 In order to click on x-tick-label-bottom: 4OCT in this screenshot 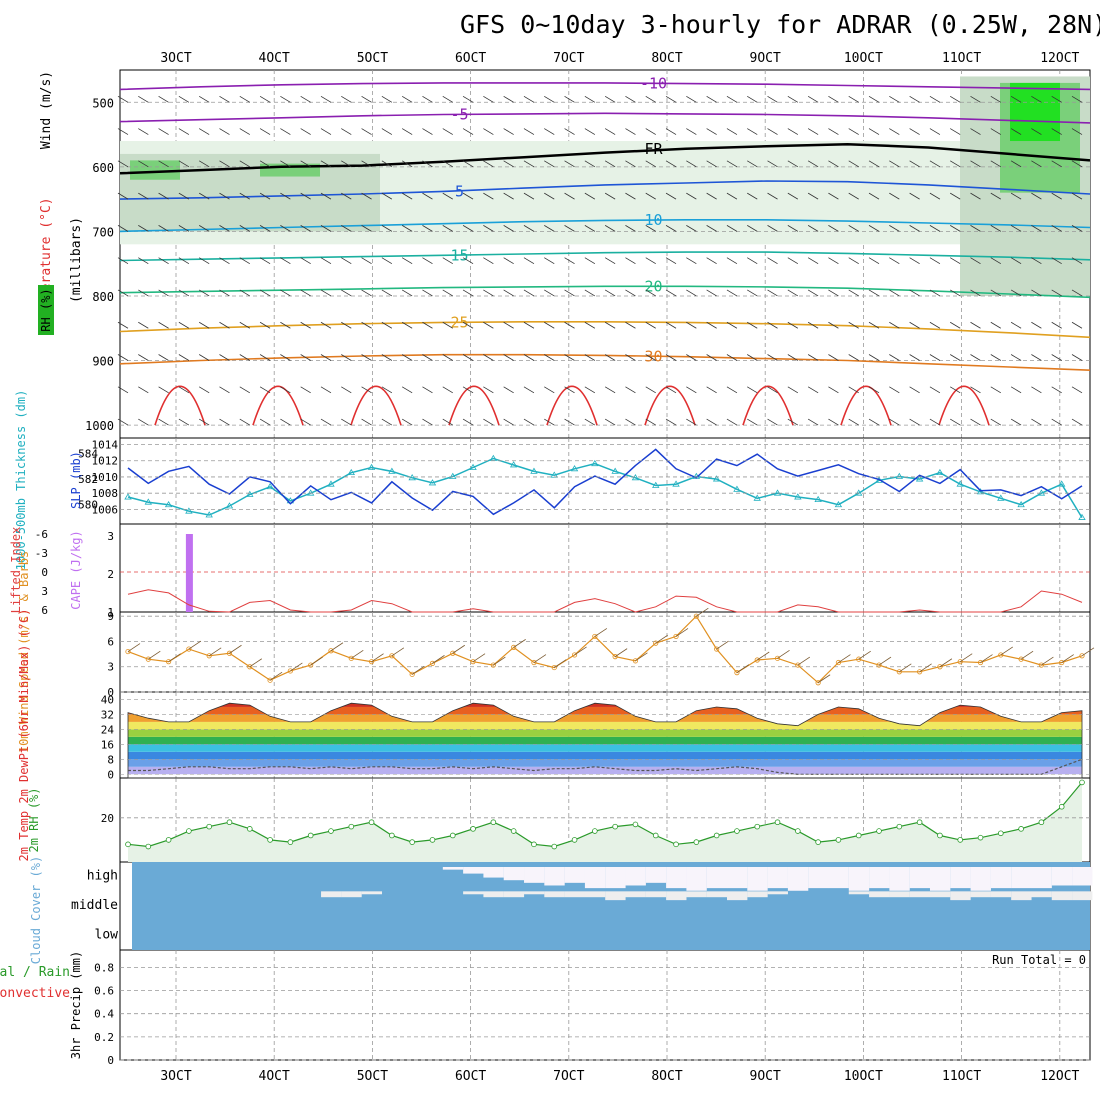, I will do `click(274, 1076)`.